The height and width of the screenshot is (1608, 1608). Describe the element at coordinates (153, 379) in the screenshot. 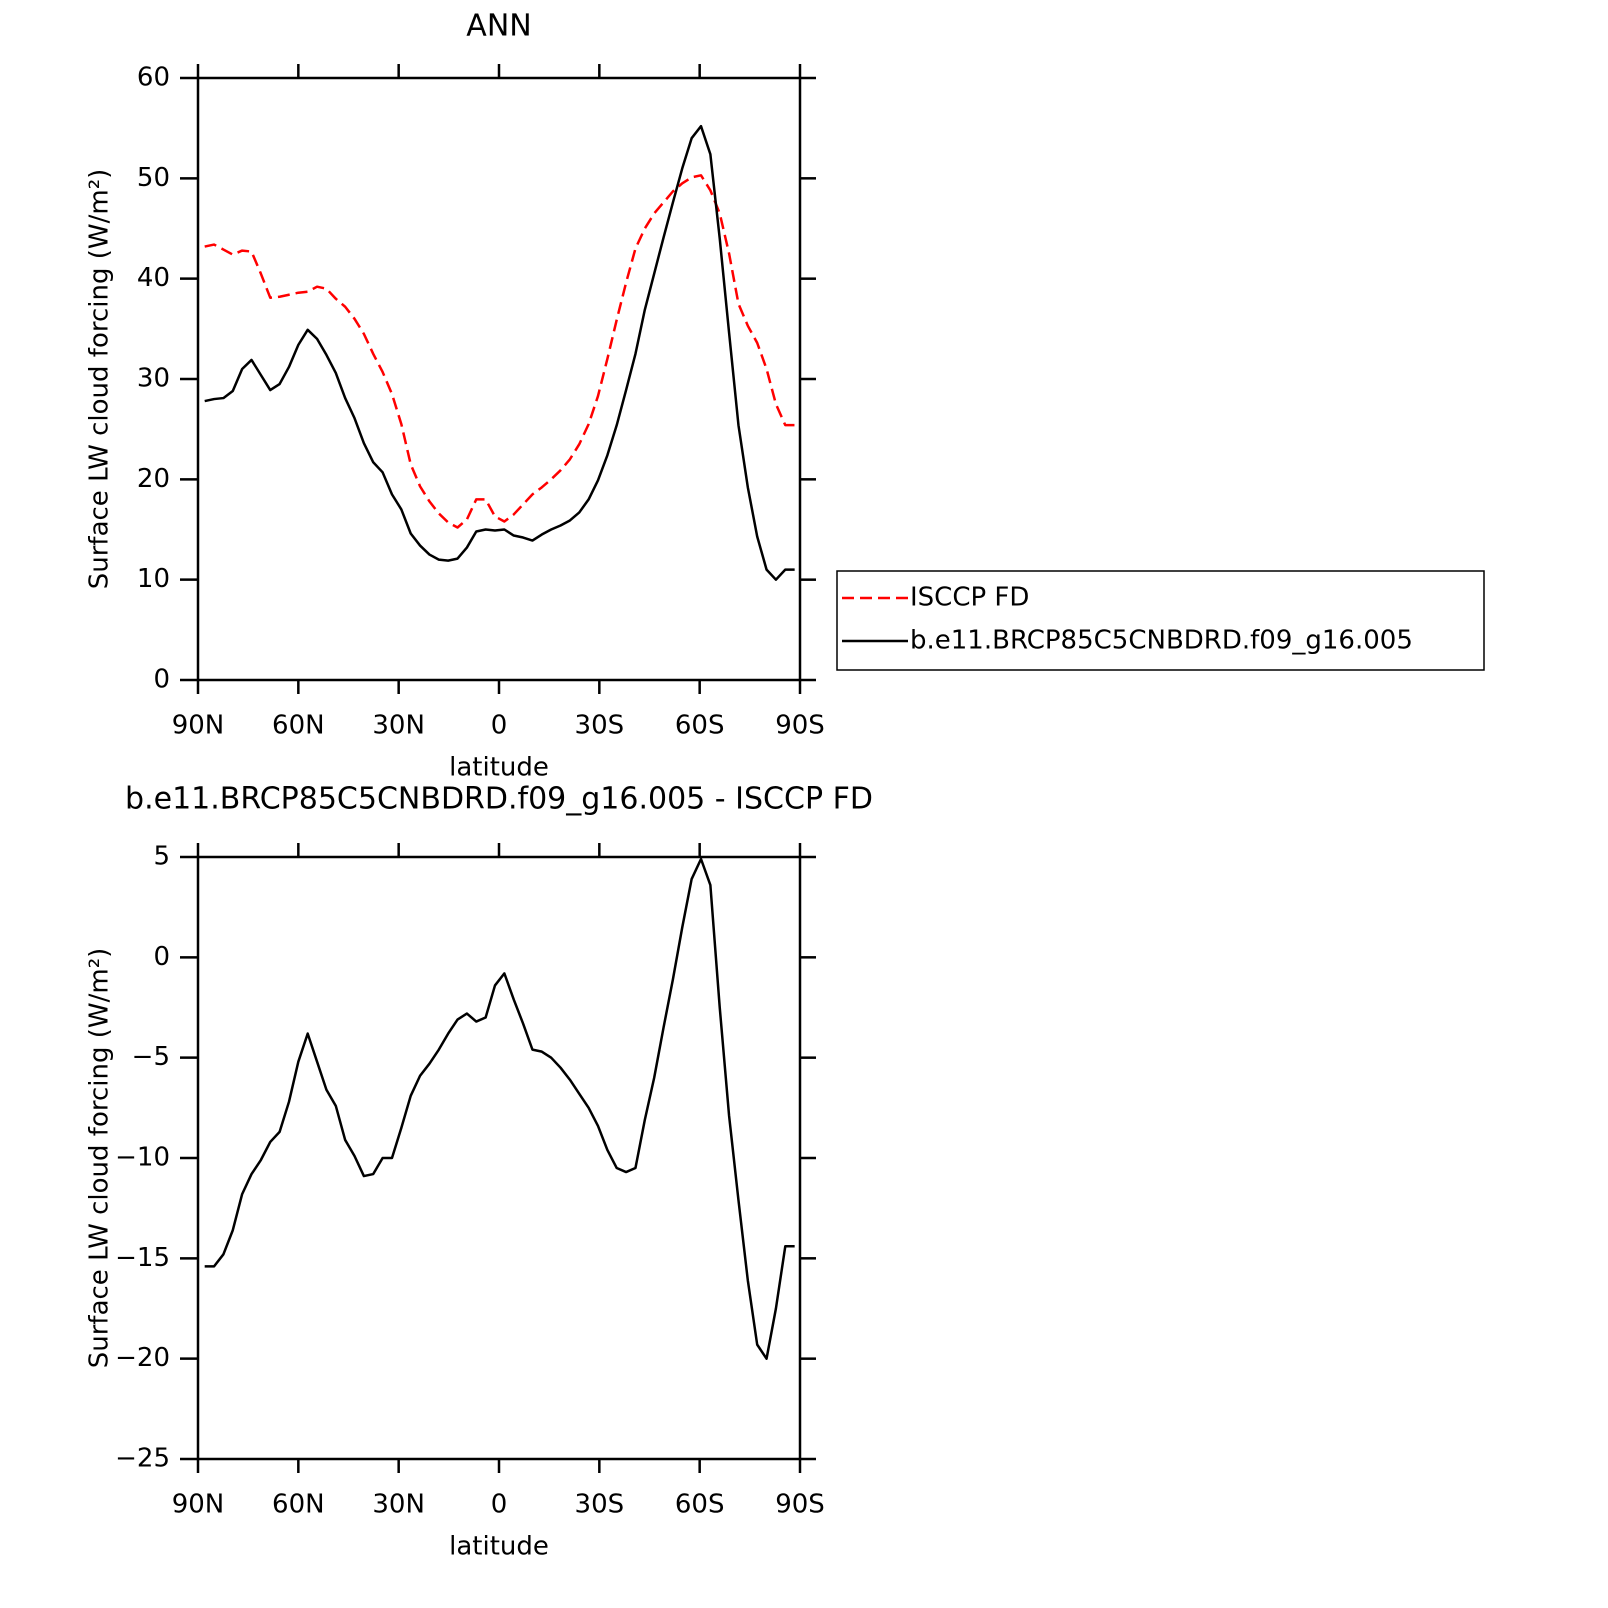

I see `y-tick-label: 30` at that location.